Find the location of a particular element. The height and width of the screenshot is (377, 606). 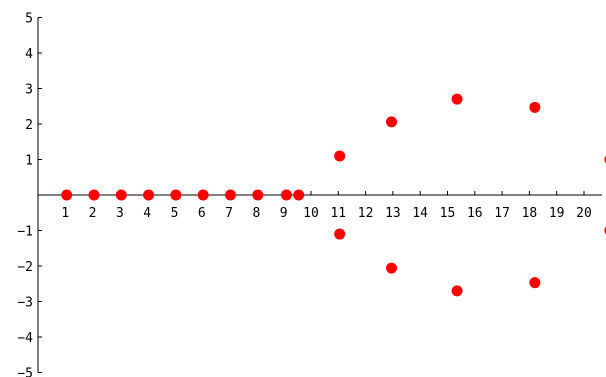

x-tick-label: 20 is located at coordinates (584, 213).